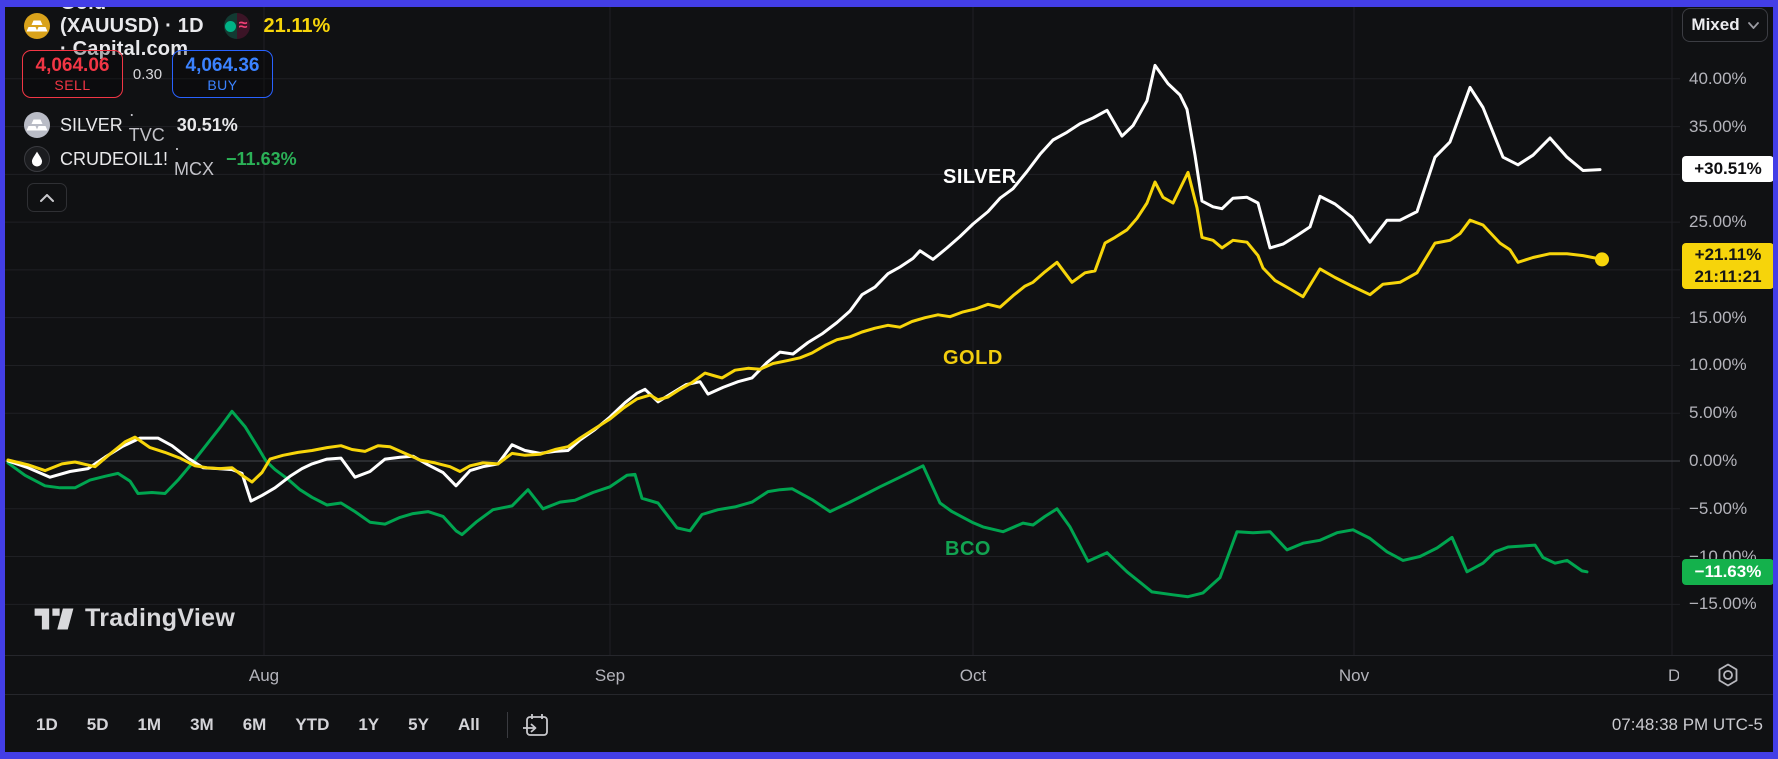 The height and width of the screenshot is (759, 1778). What do you see at coordinates (468, 724) in the screenshot?
I see `range-button-all: All` at bounding box center [468, 724].